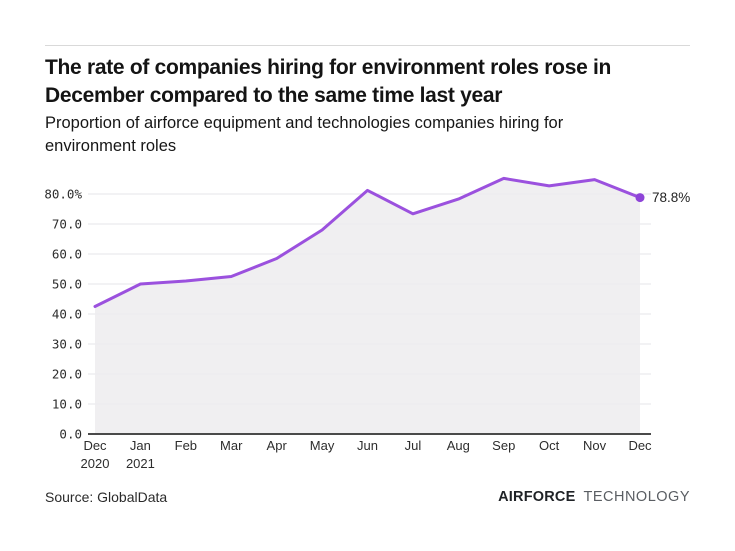 Image resolution: width=735 pixels, height=551 pixels. What do you see at coordinates (322, 445) in the screenshot?
I see `x-tick-label: May` at bounding box center [322, 445].